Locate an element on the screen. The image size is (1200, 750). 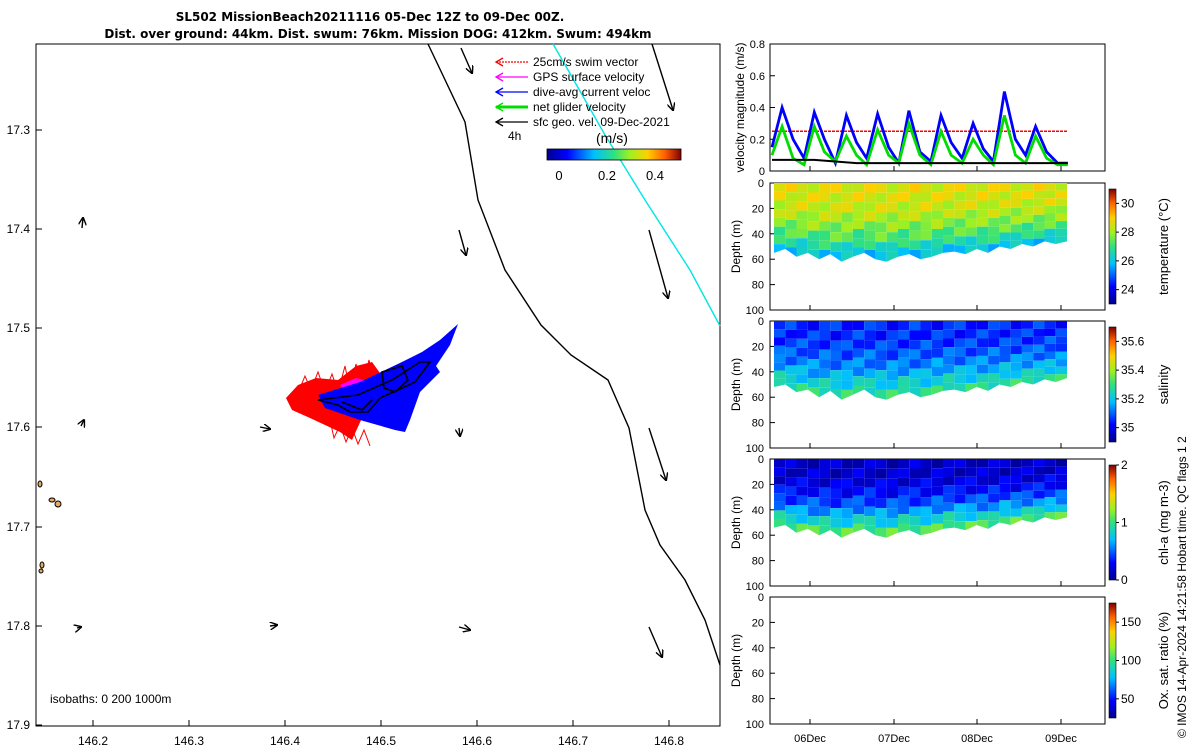
sfc-vel-arrow is located at coordinates (655, 641).